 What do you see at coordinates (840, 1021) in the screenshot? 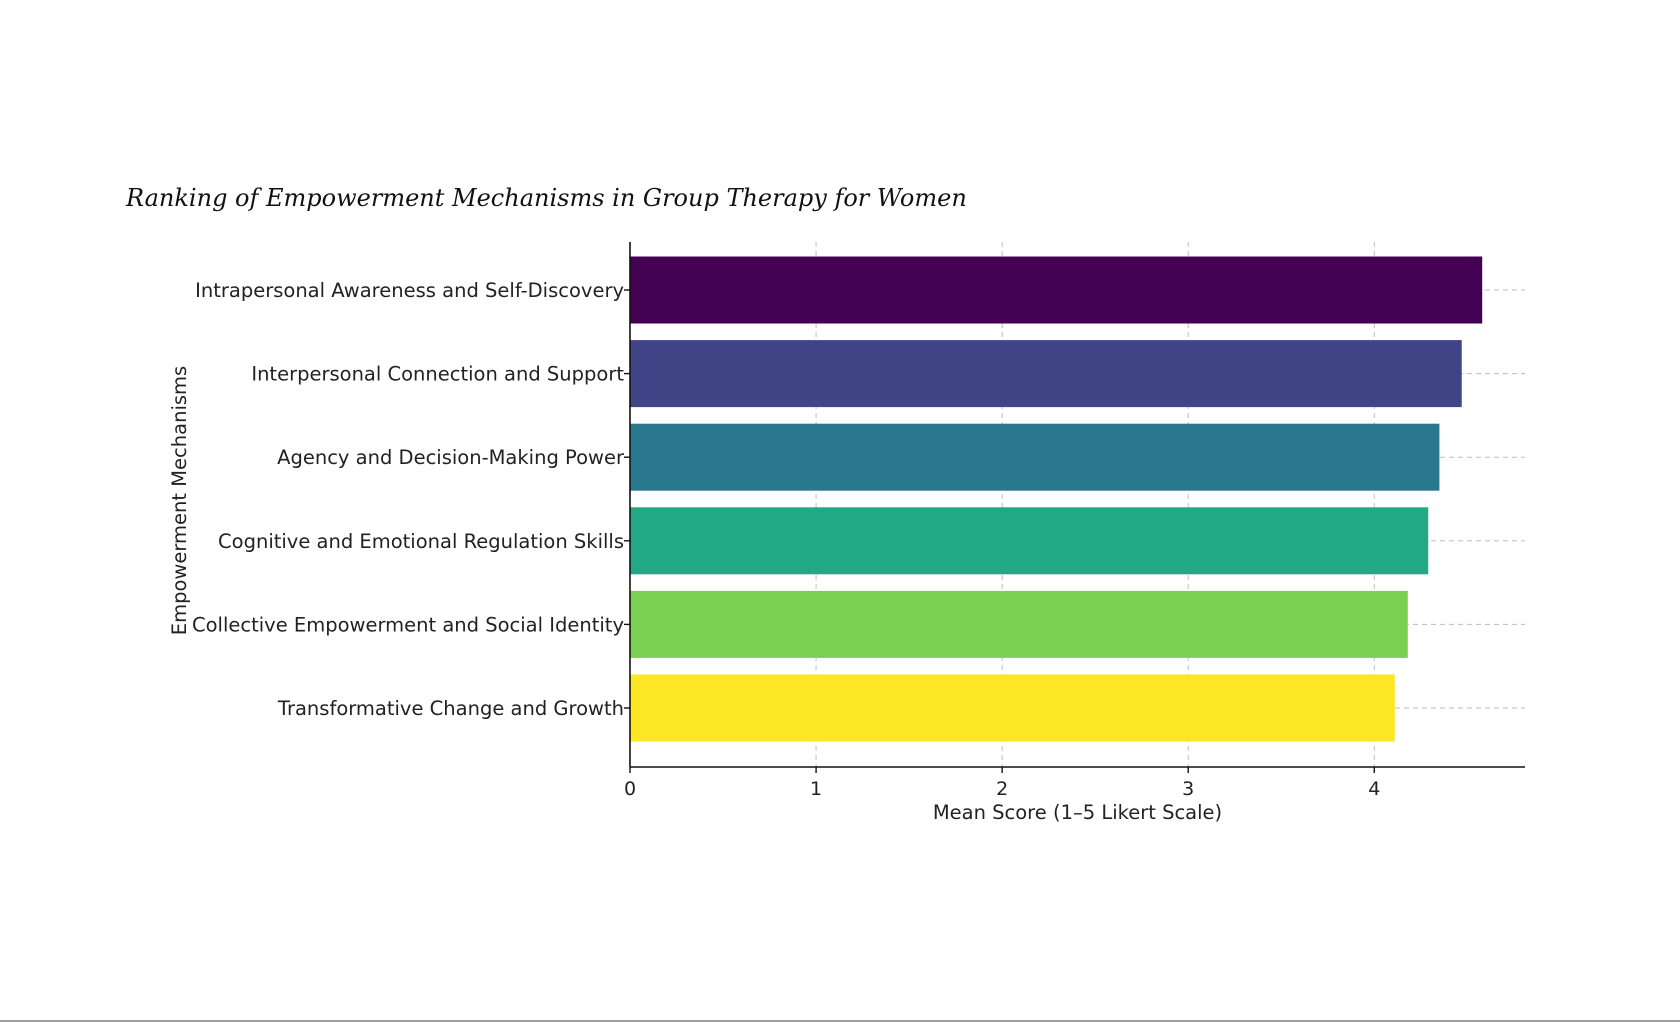
I see `bottom-divider` at bounding box center [840, 1021].